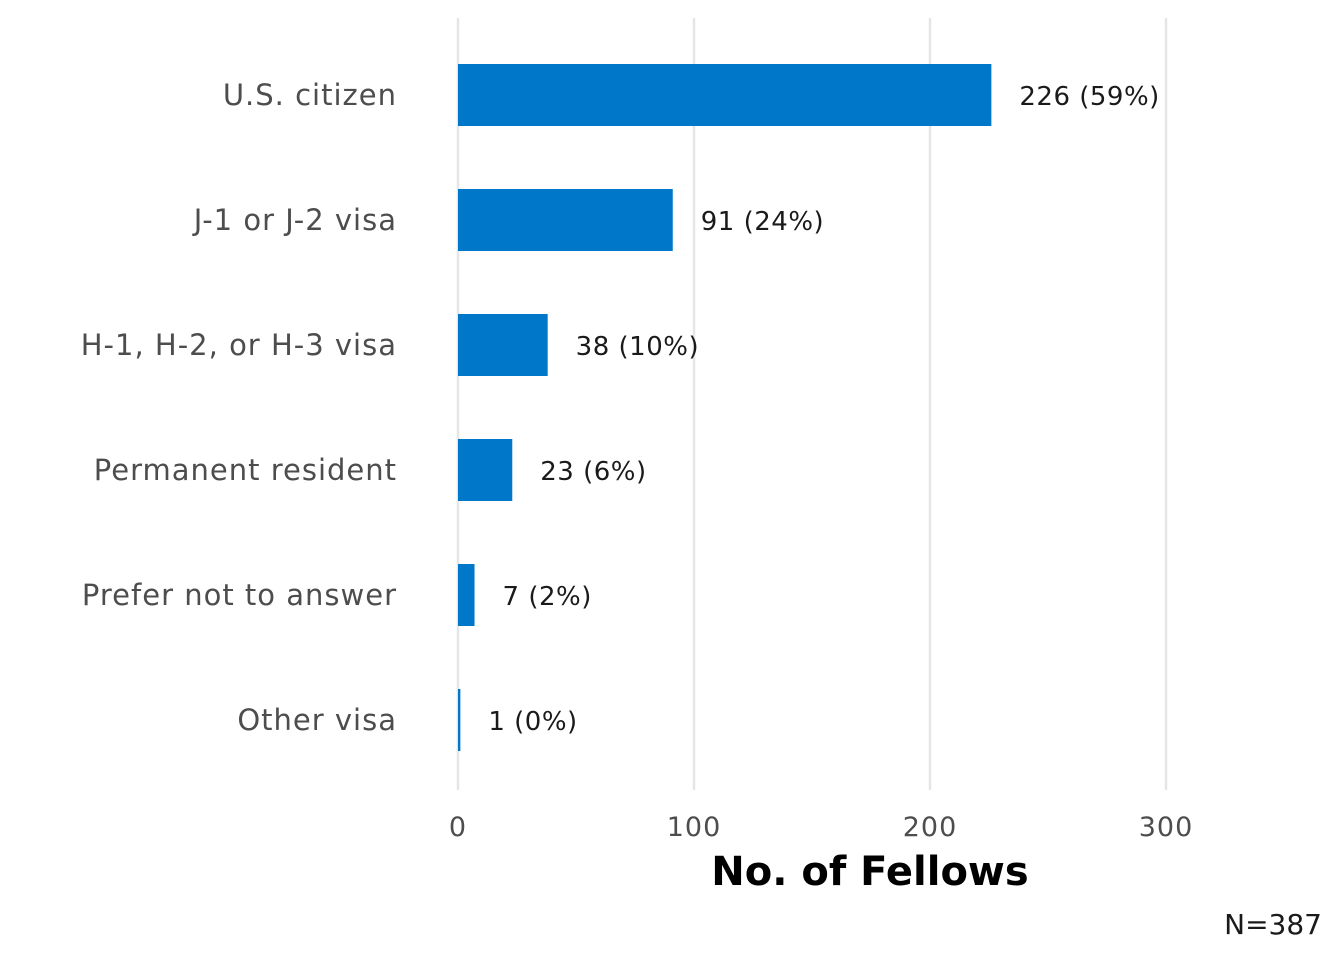 The image size is (1344, 960). I want to click on x-tick-label: 0, so click(458, 827).